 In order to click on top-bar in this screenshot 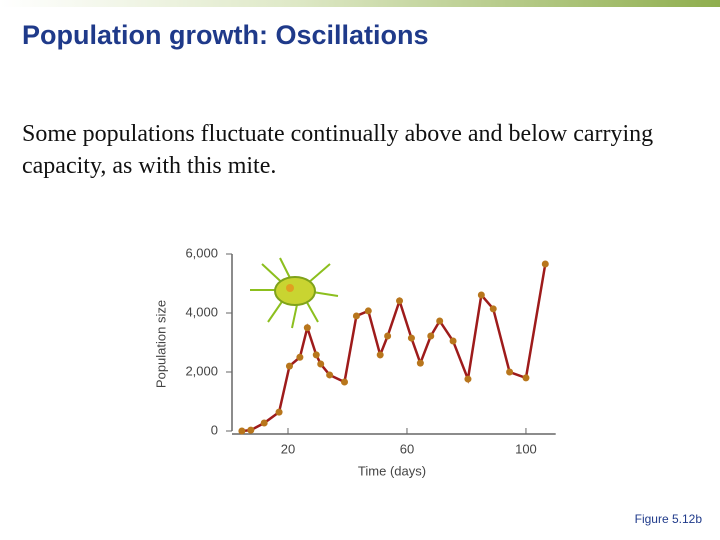, I will do `click(360, 3)`.